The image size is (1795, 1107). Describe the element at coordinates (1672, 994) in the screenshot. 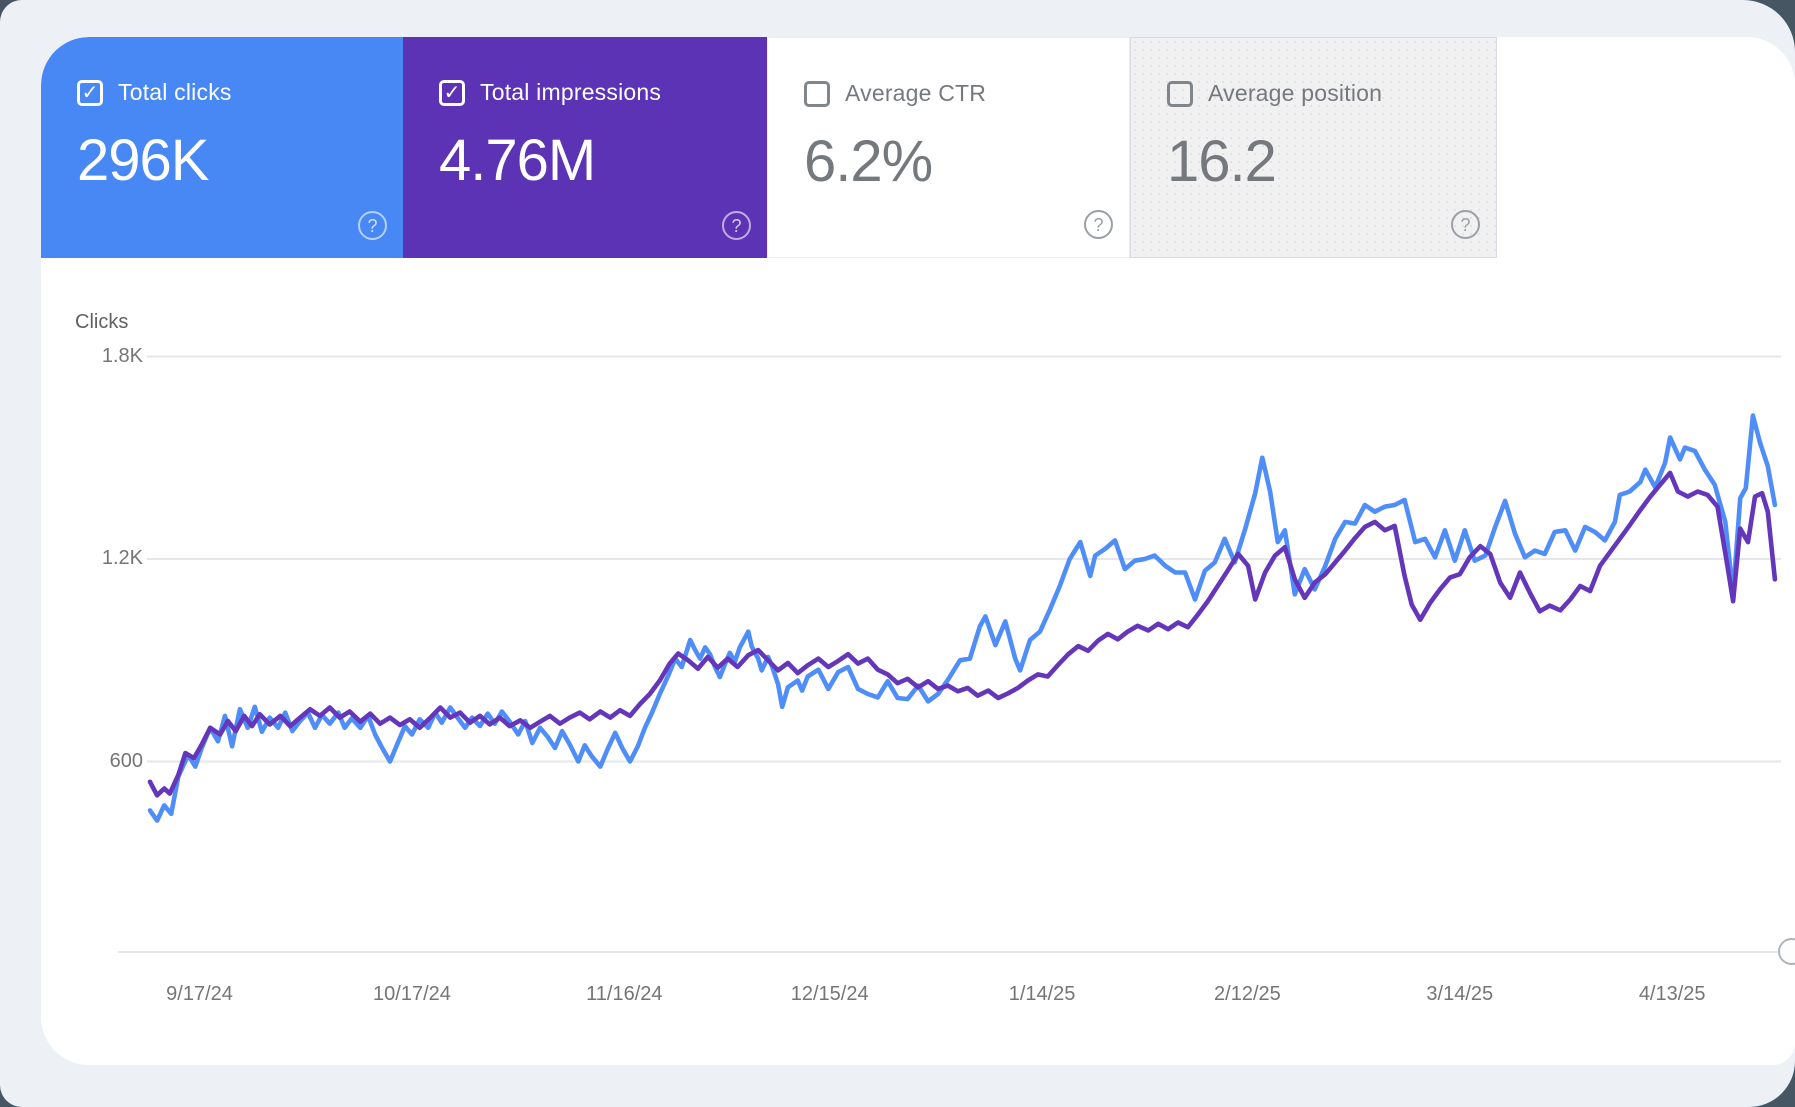

I see `x-tick-label: 4/13/25` at that location.